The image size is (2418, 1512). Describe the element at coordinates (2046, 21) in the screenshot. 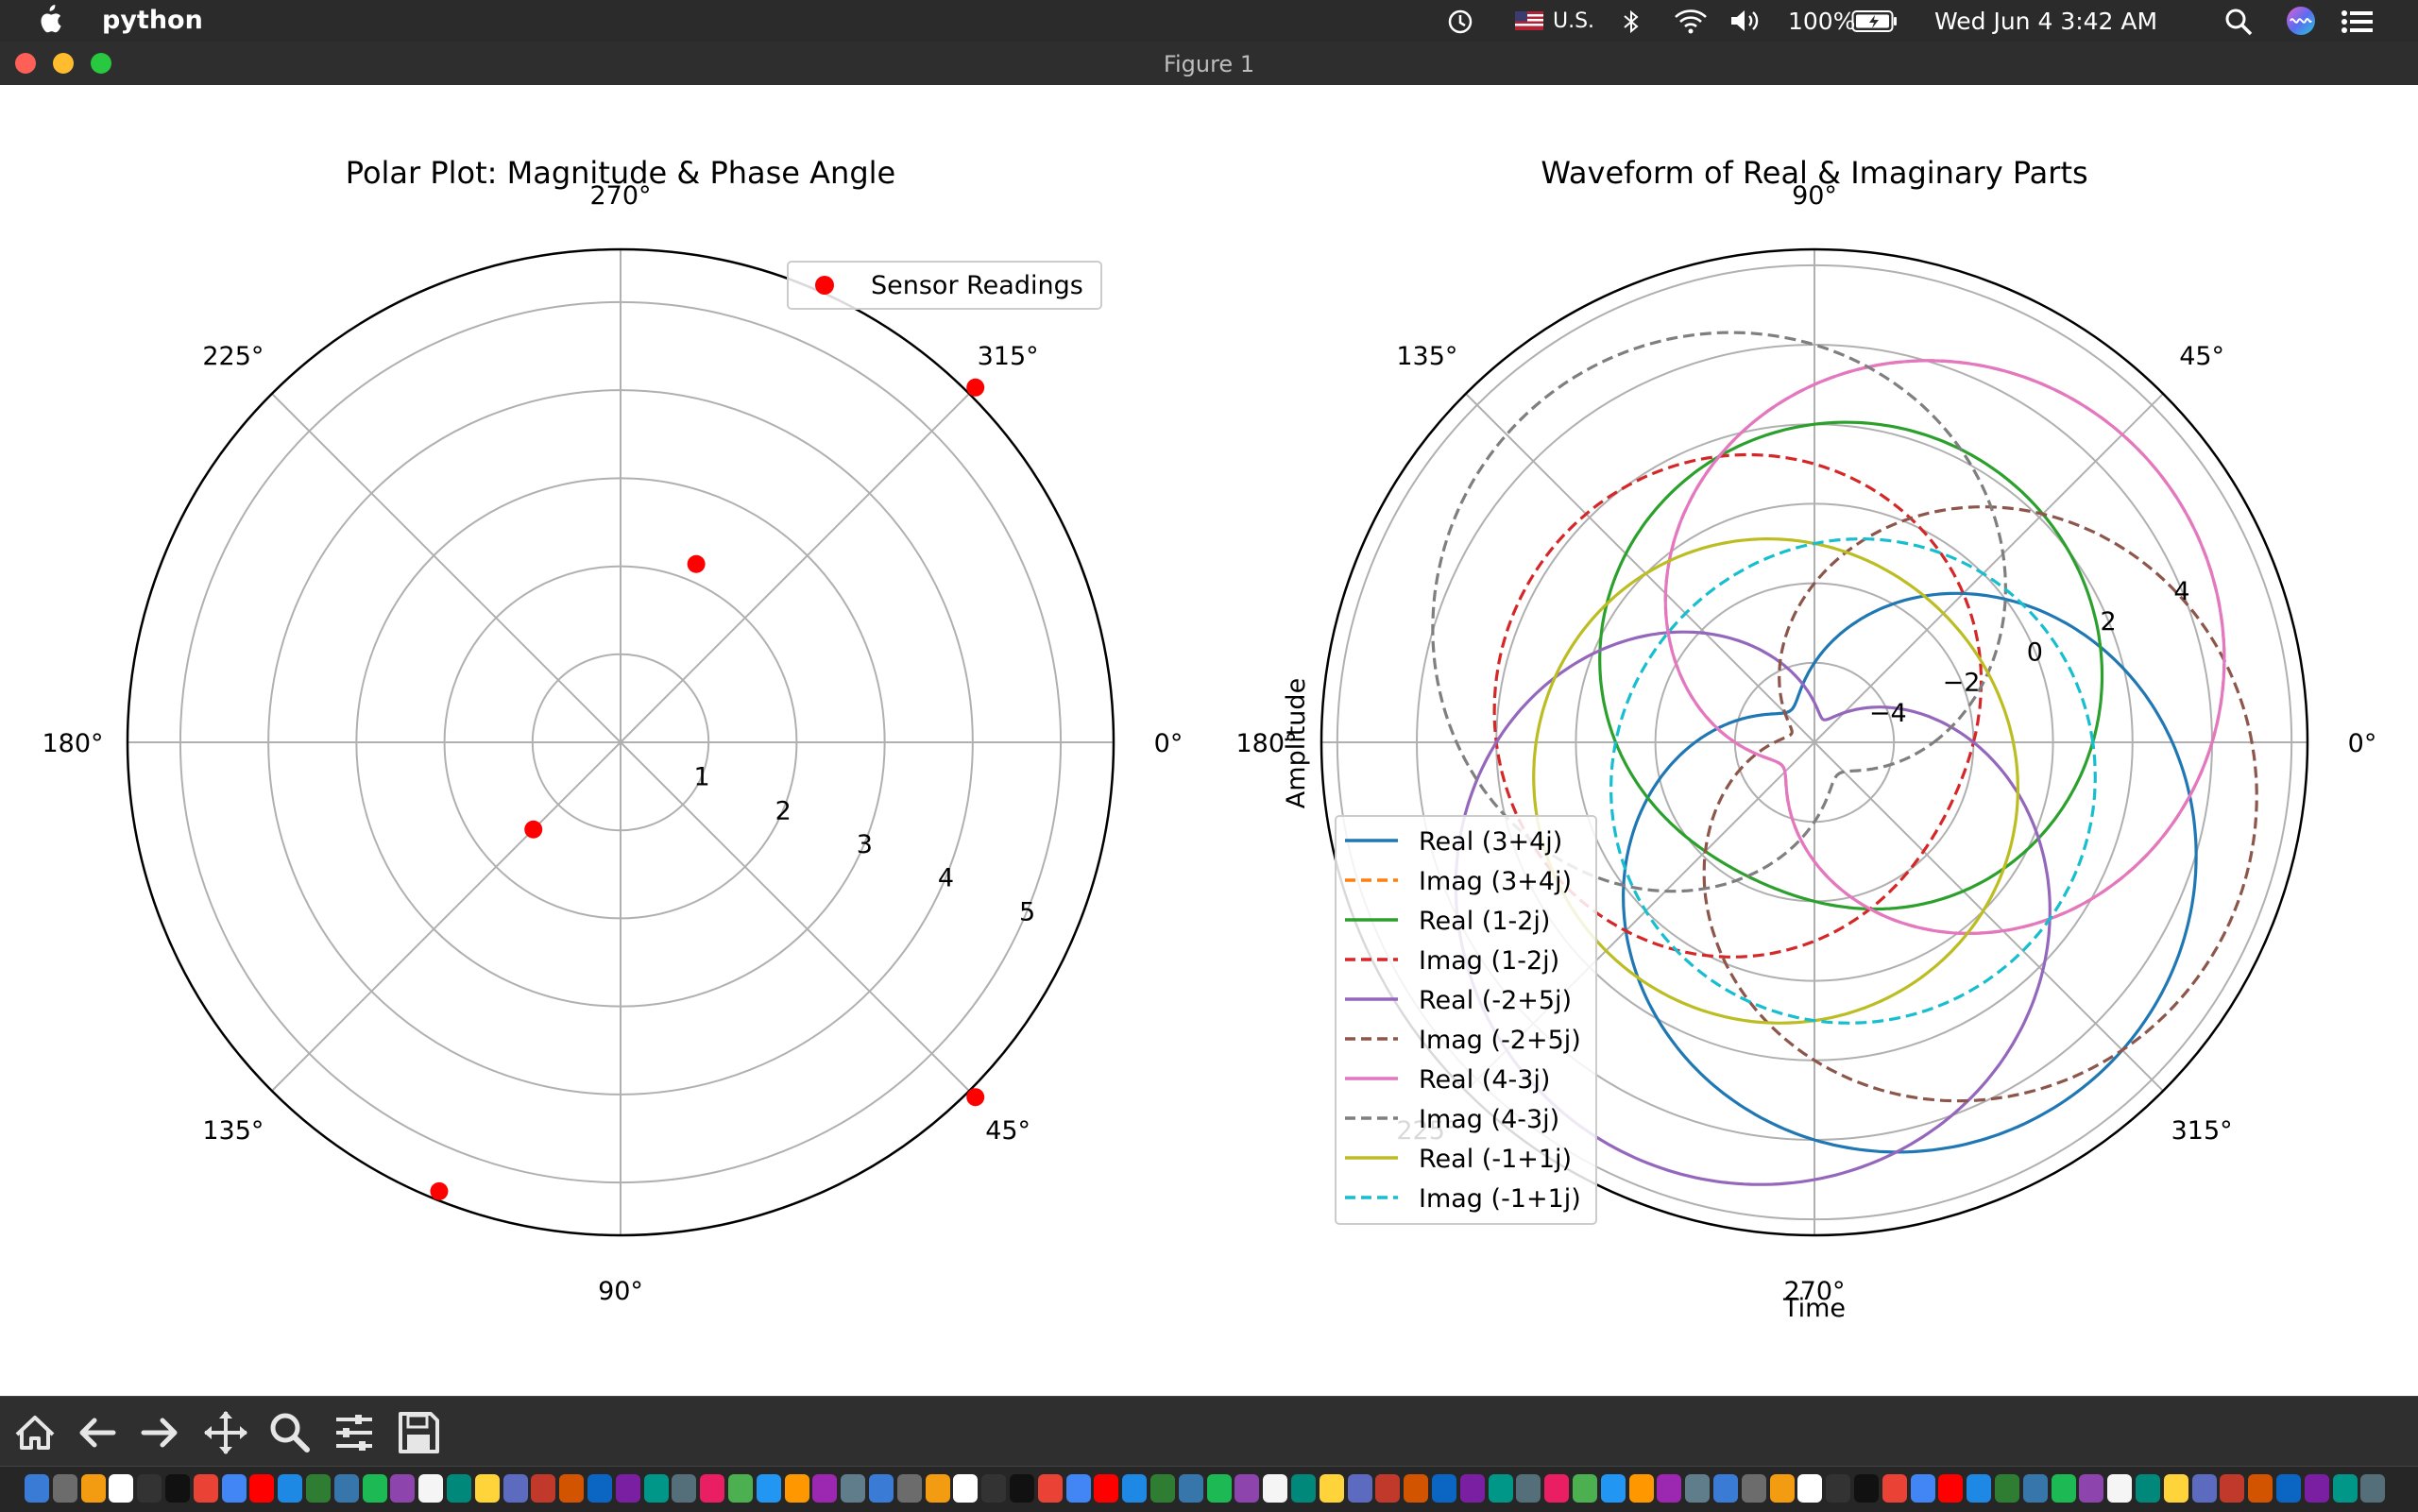

I see `clock: Wed Jun 4 3:42 AM` at that location.